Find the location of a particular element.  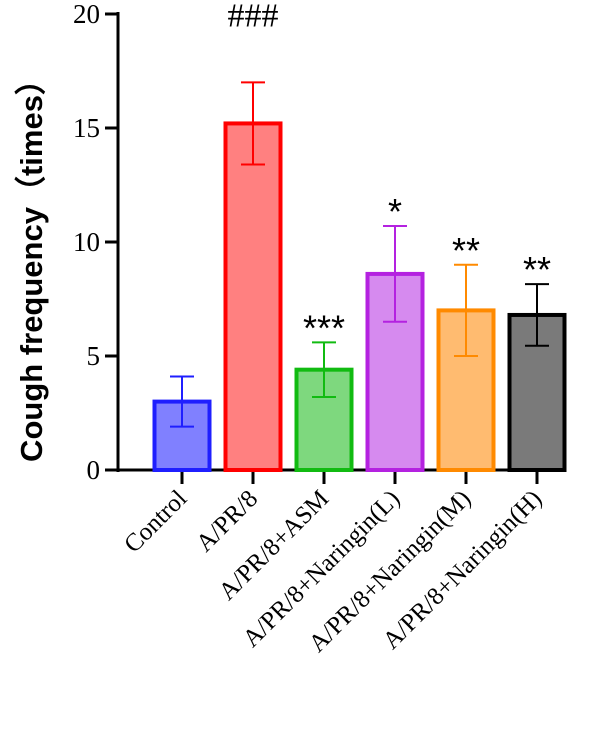

significance-label: ### is located at coordinates (253, 17).